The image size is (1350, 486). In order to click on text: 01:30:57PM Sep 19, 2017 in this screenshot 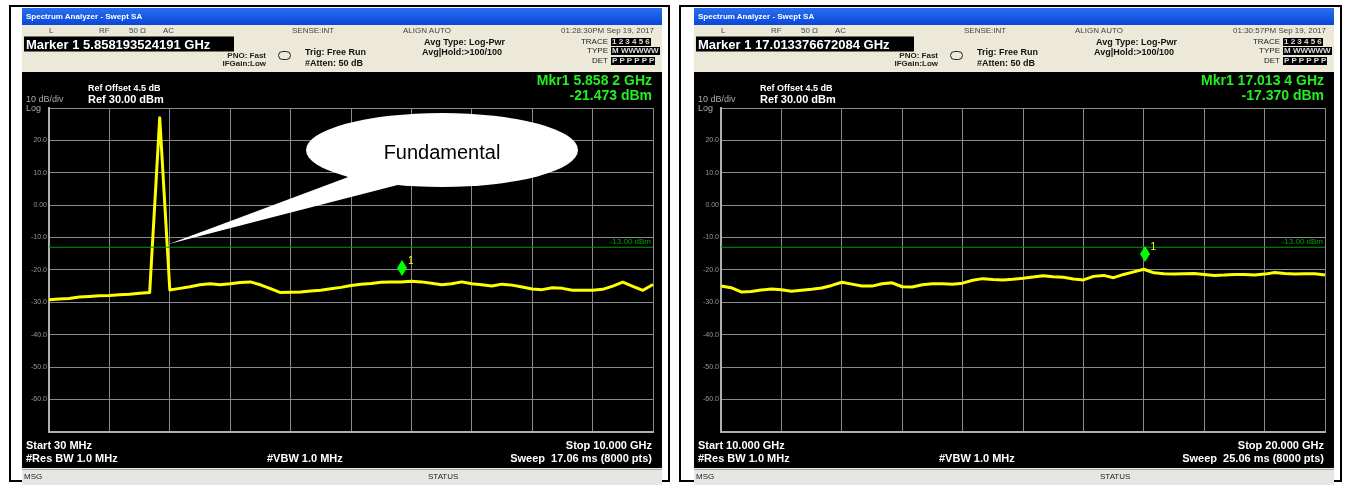, I will do `click(1279, 30)`.